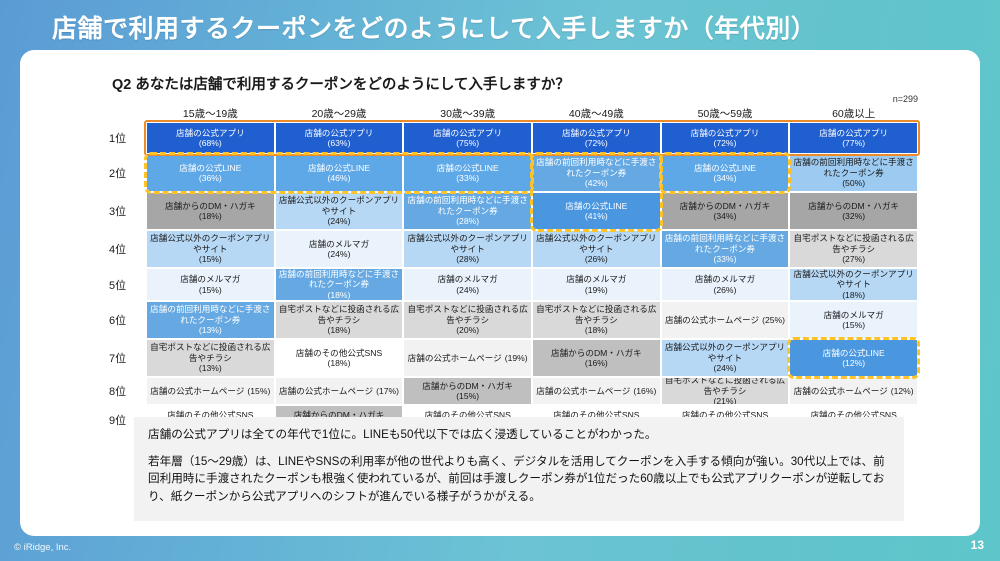 Image resolution: width=1000 pixels, height=561 pixels. What do you see at coordinates (210, 368) in the screenshot?
I see `cell-percent: (13%)` at bounding box center [210, 368].